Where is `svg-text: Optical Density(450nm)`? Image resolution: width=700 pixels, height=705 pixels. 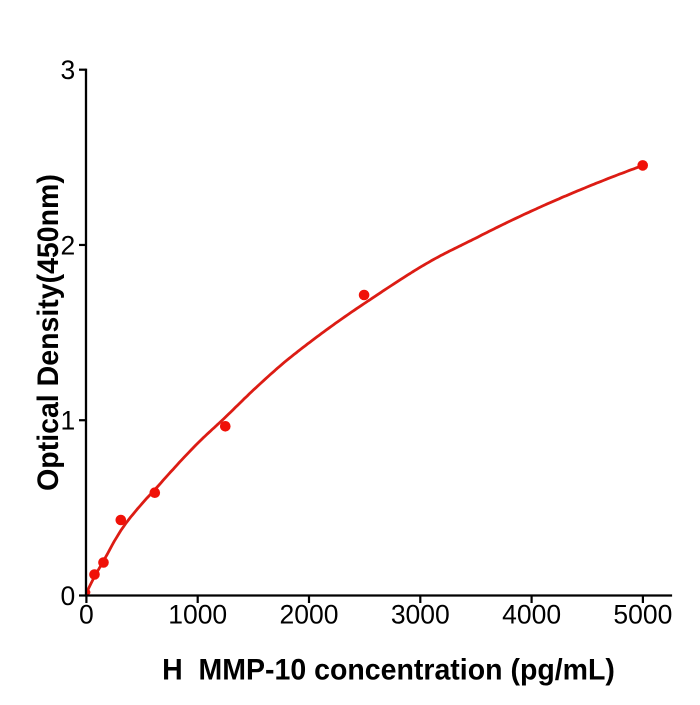
svg-text: Optical Density(450nm) is located at coordinates (48, 332).